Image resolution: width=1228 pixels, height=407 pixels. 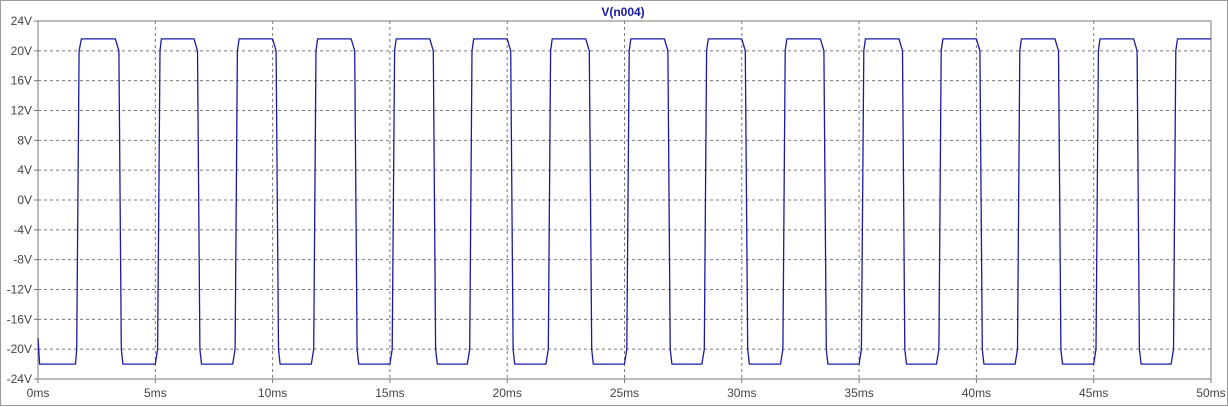 What do you see at coordinates (389, 393) in the screenshot?
I see `x-tick-label: 15ms` at bounding box center [389, 393].